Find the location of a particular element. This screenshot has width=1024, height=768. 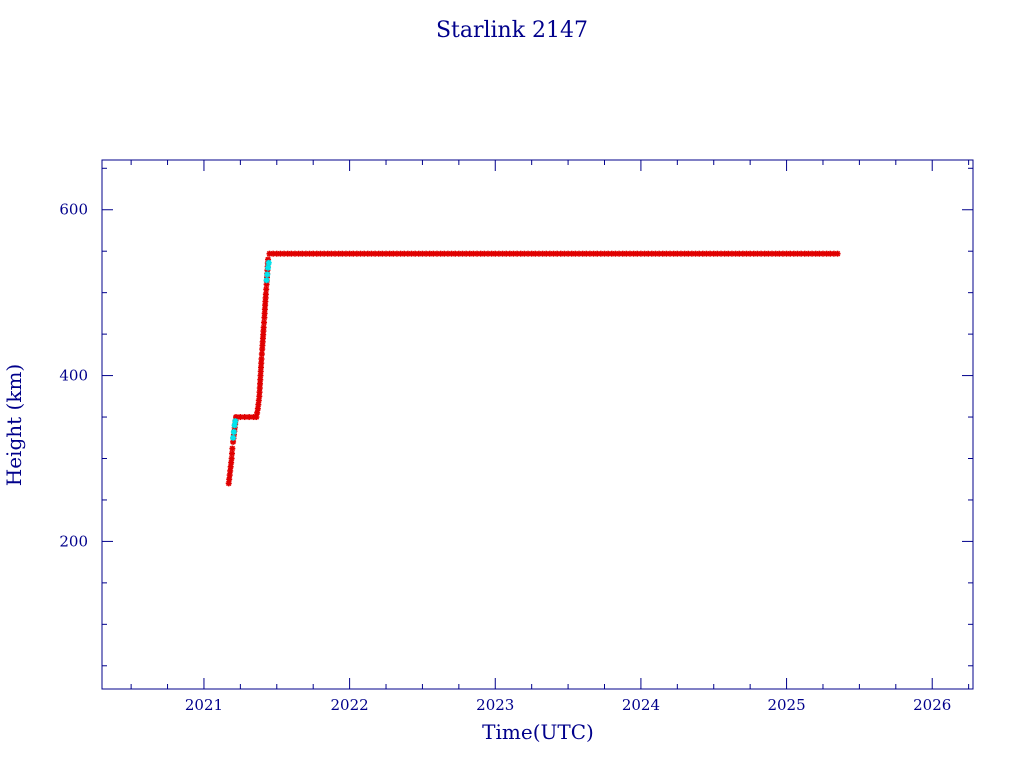

x-tick-label: 2023 is located at coordinates (495, 705).